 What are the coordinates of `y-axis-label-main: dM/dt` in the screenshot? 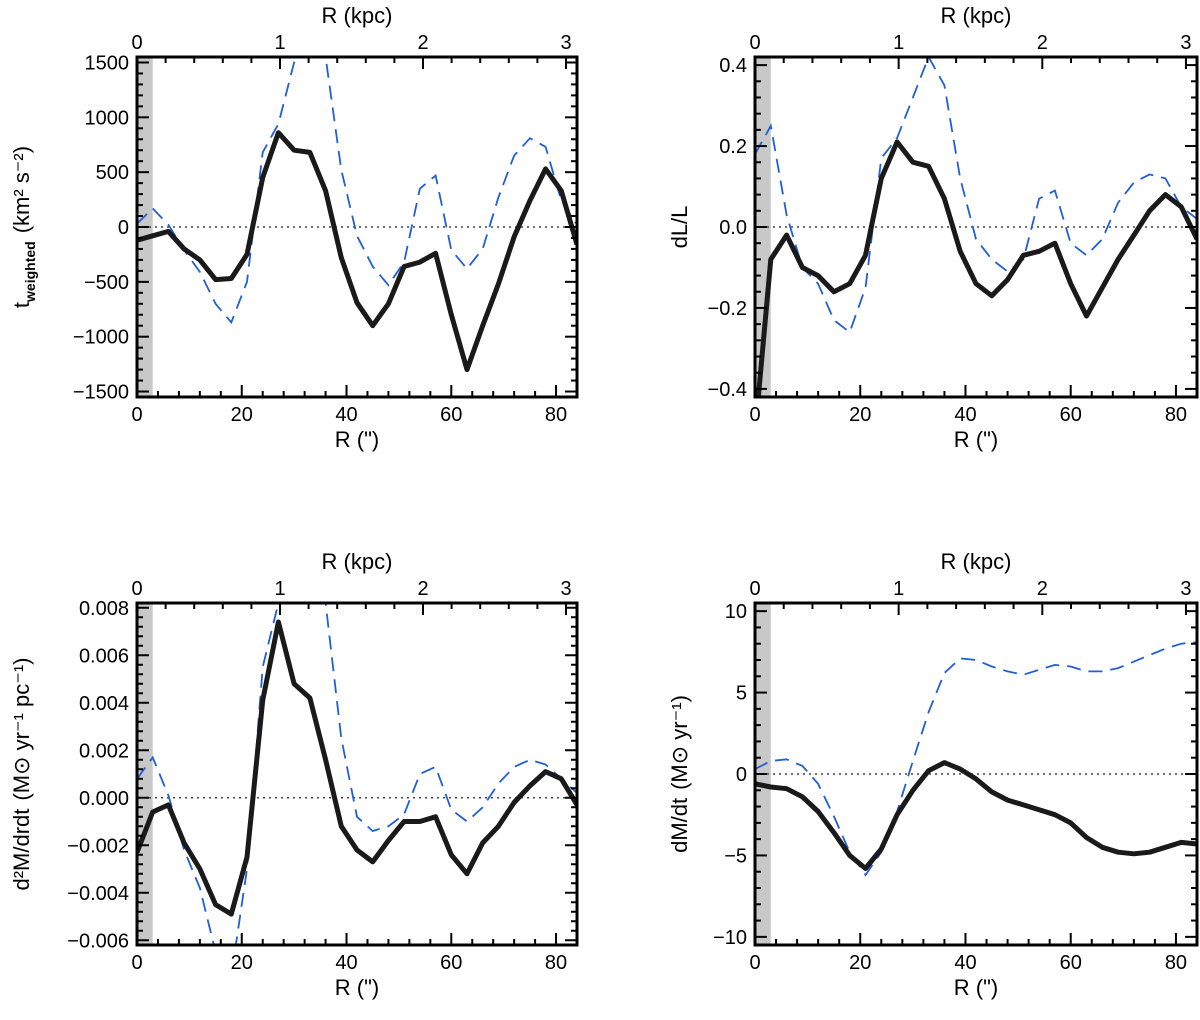 It's located at (679, 825).